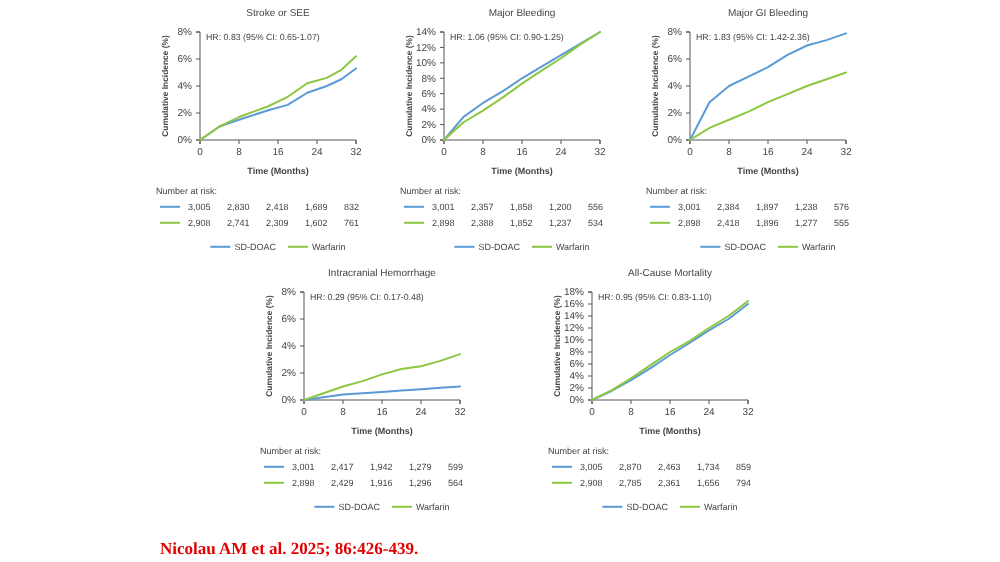  Describe the element at coordinates (289, 548) in the screenshot. I see `text: Nicolau AM et al. 2025; 86:426-439.` at that location.